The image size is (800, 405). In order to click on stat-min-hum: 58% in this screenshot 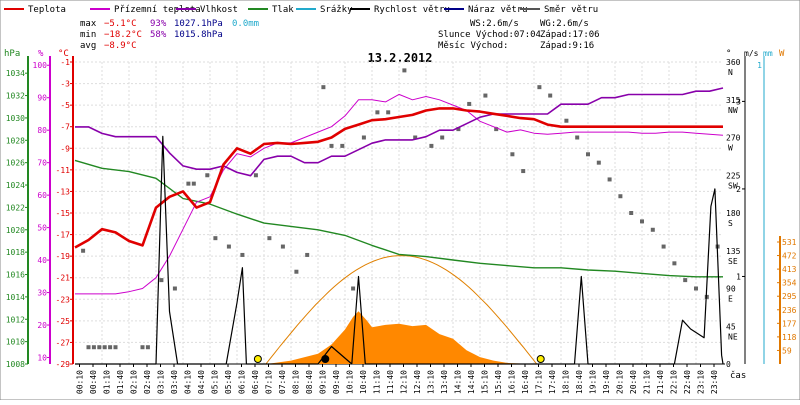, I will do `click(158, 35)`.